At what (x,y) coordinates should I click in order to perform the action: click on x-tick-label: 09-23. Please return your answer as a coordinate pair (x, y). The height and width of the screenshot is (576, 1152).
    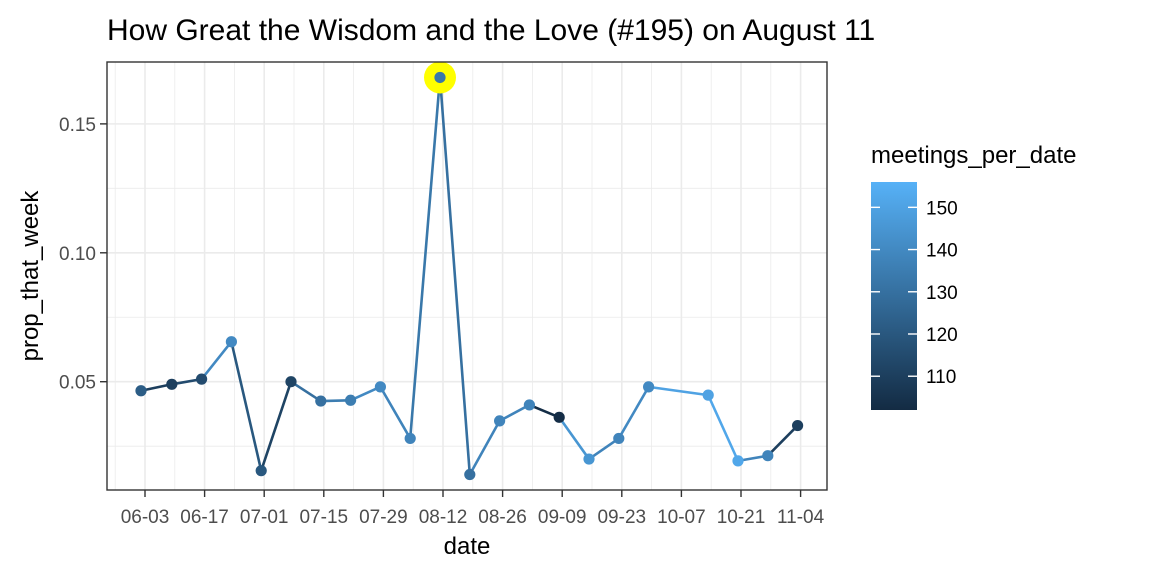
    Looking at the image, I should click on (621, 517).